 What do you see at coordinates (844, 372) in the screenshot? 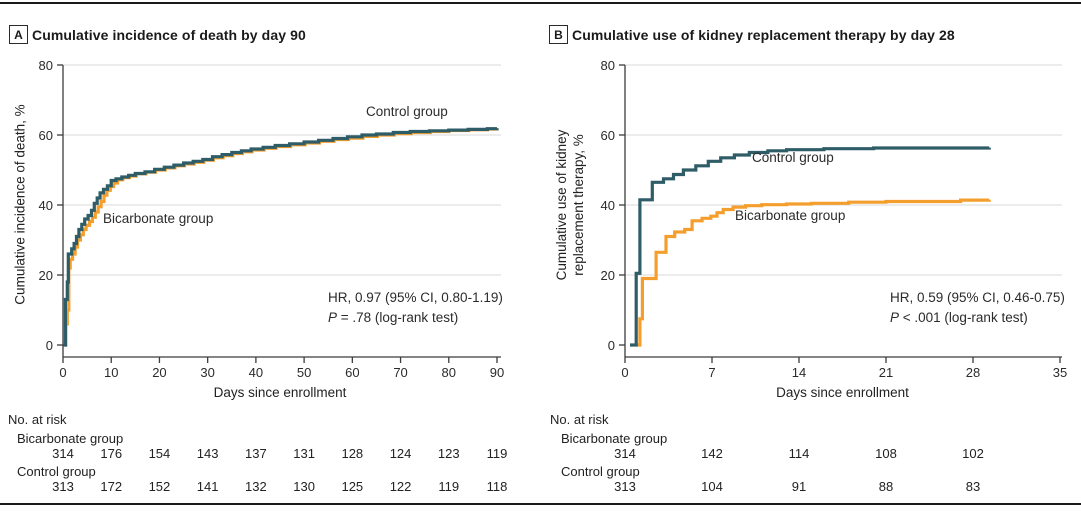
I see `x-tick-labels: 0 7 14 21 28 35` at bounding box center [844, 372].